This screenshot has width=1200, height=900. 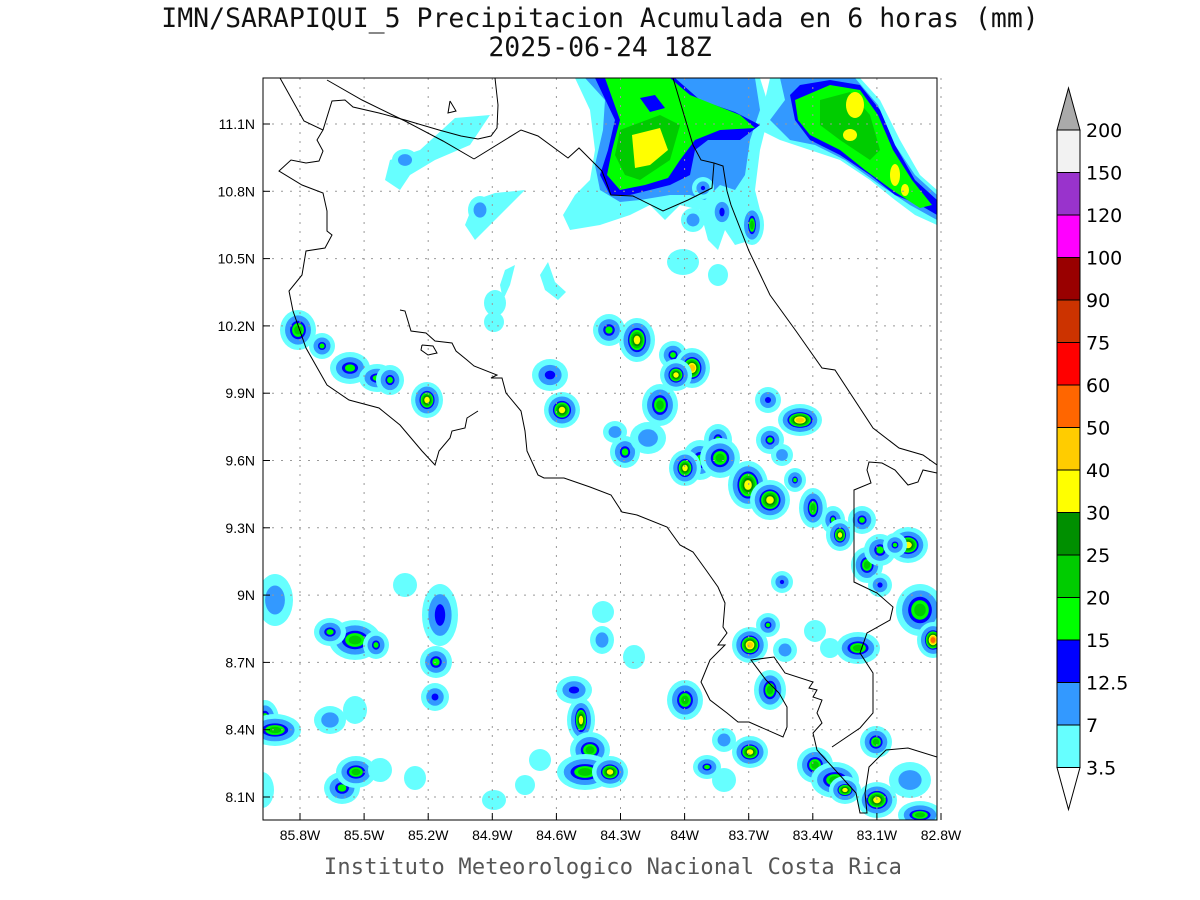 What do you see at coordinates (1098, 344) in the screenshot?
I see `colorbar-label: 75` at bounding box center [1098, 344].